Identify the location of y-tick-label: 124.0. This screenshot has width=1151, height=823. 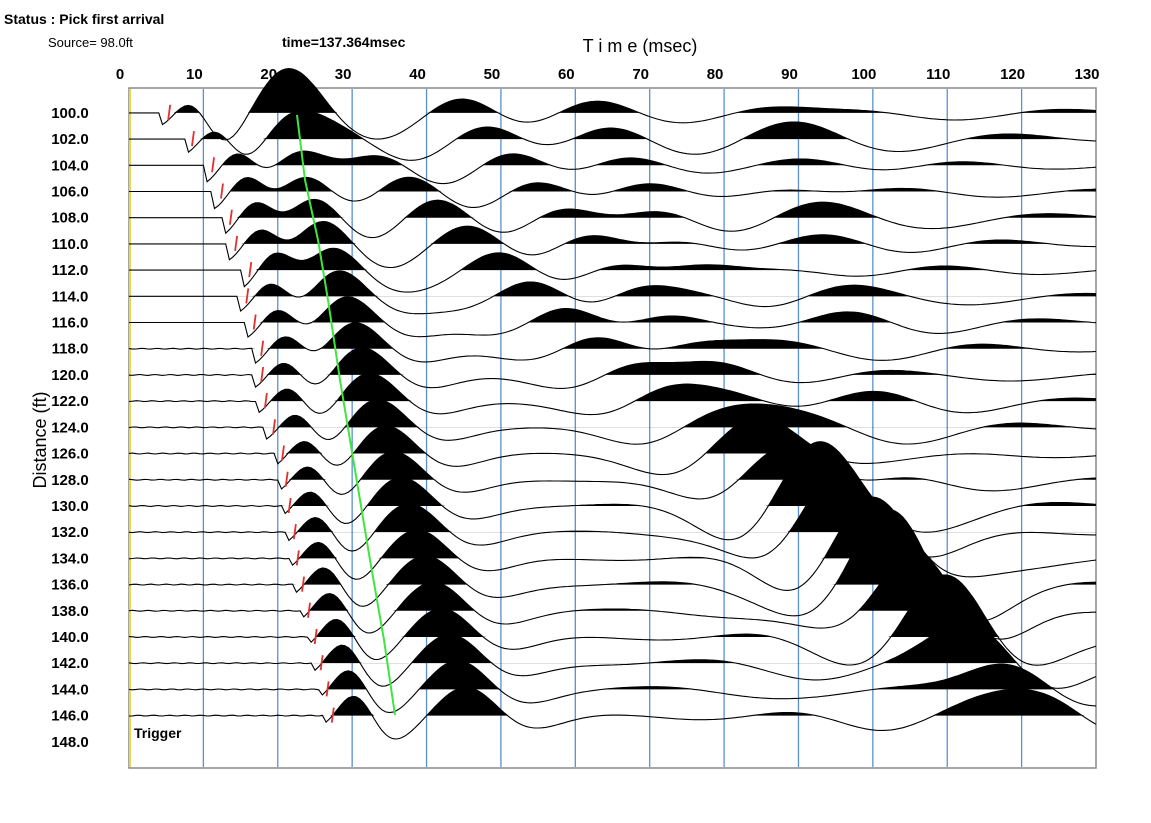
(70, 427).